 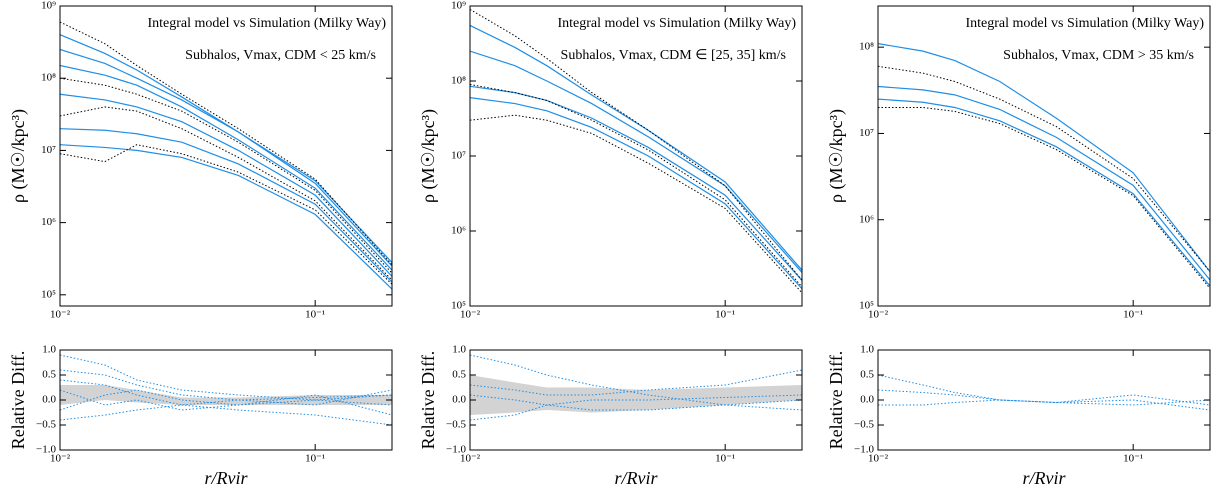 What do you see at coordinates (673, 55) in the screenshot?
I see `panel-annotation: Subhalos, Vmax, CDM ∈ [25, 35] km/s` at bounding box center [673, 55].